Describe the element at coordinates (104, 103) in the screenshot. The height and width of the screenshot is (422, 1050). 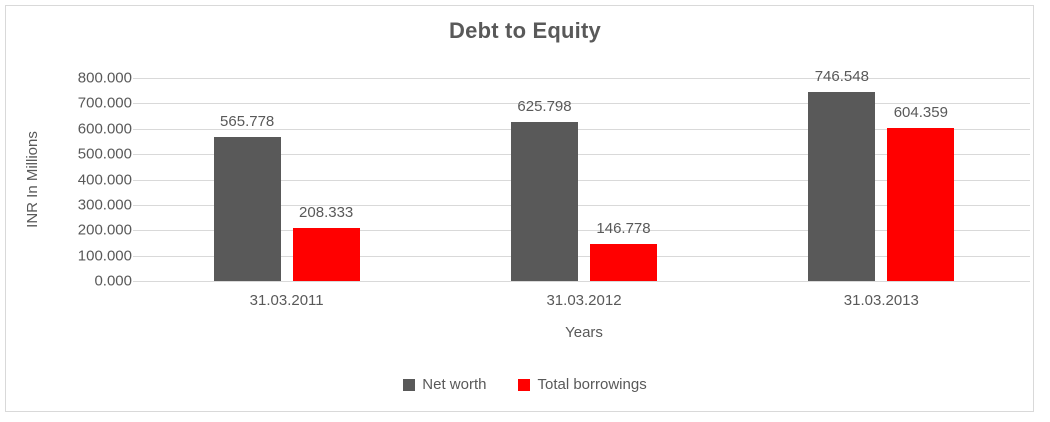
I see `y-axis-tick-label: 700.000` at that location.